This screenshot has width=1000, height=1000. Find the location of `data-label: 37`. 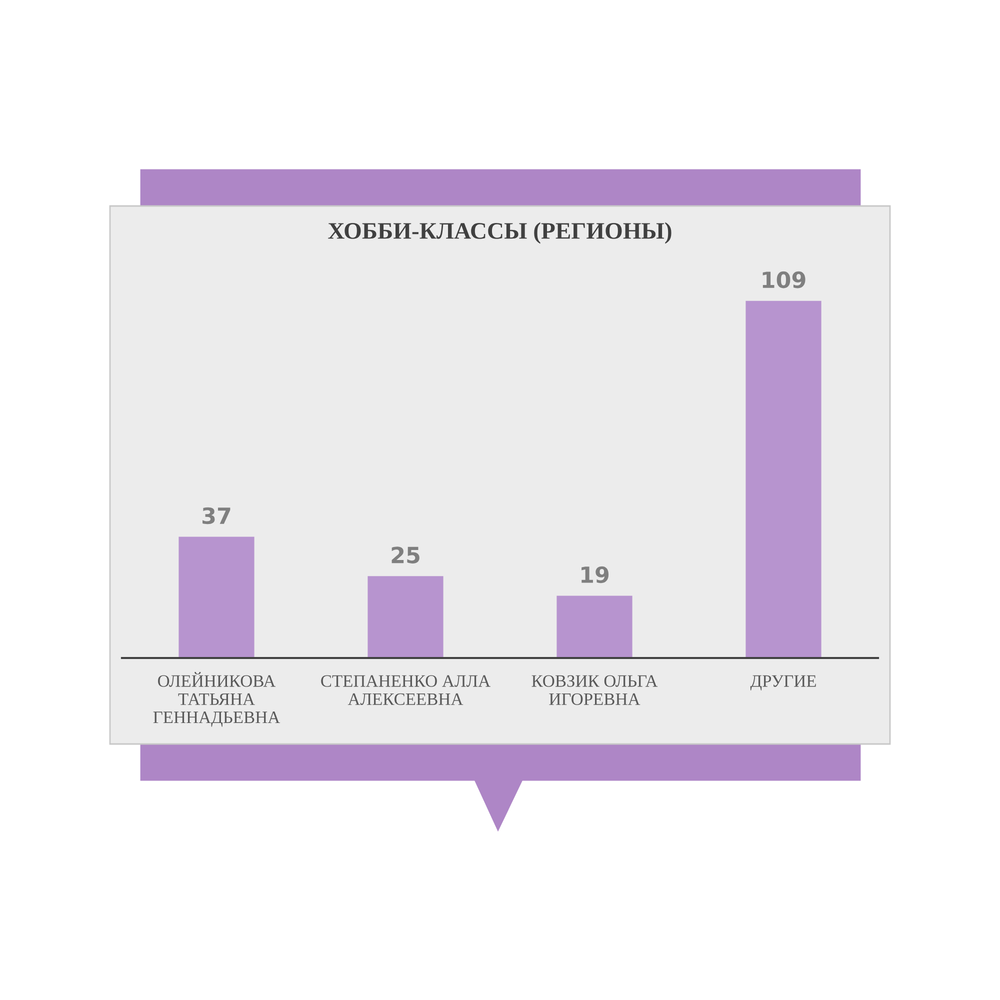

data-label: 37 is located at coordinates (216, 515).